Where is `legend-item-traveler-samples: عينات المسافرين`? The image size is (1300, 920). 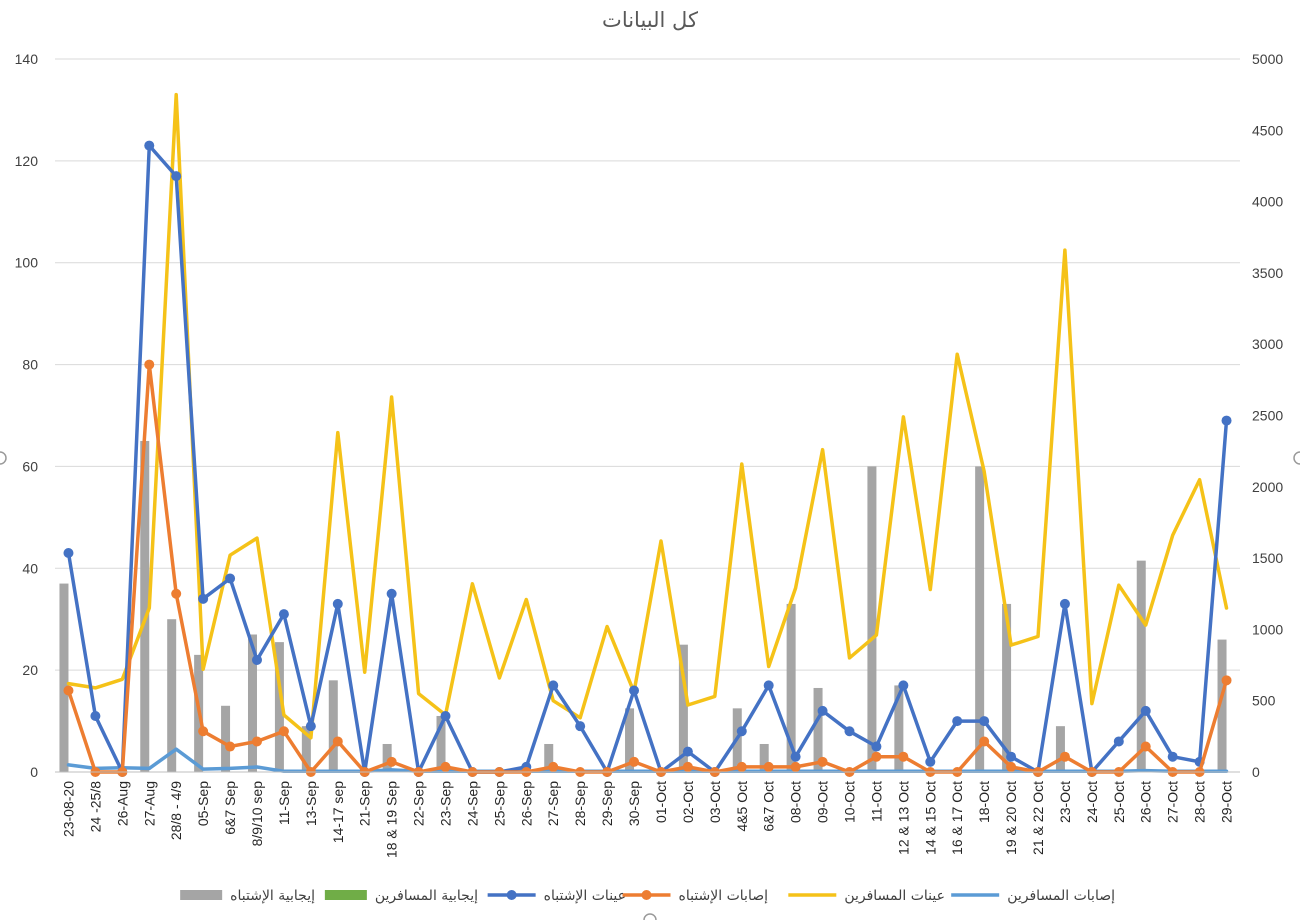 legend-item-traveler-samples: عينات المسافرين is located at coordinates (866, 896).